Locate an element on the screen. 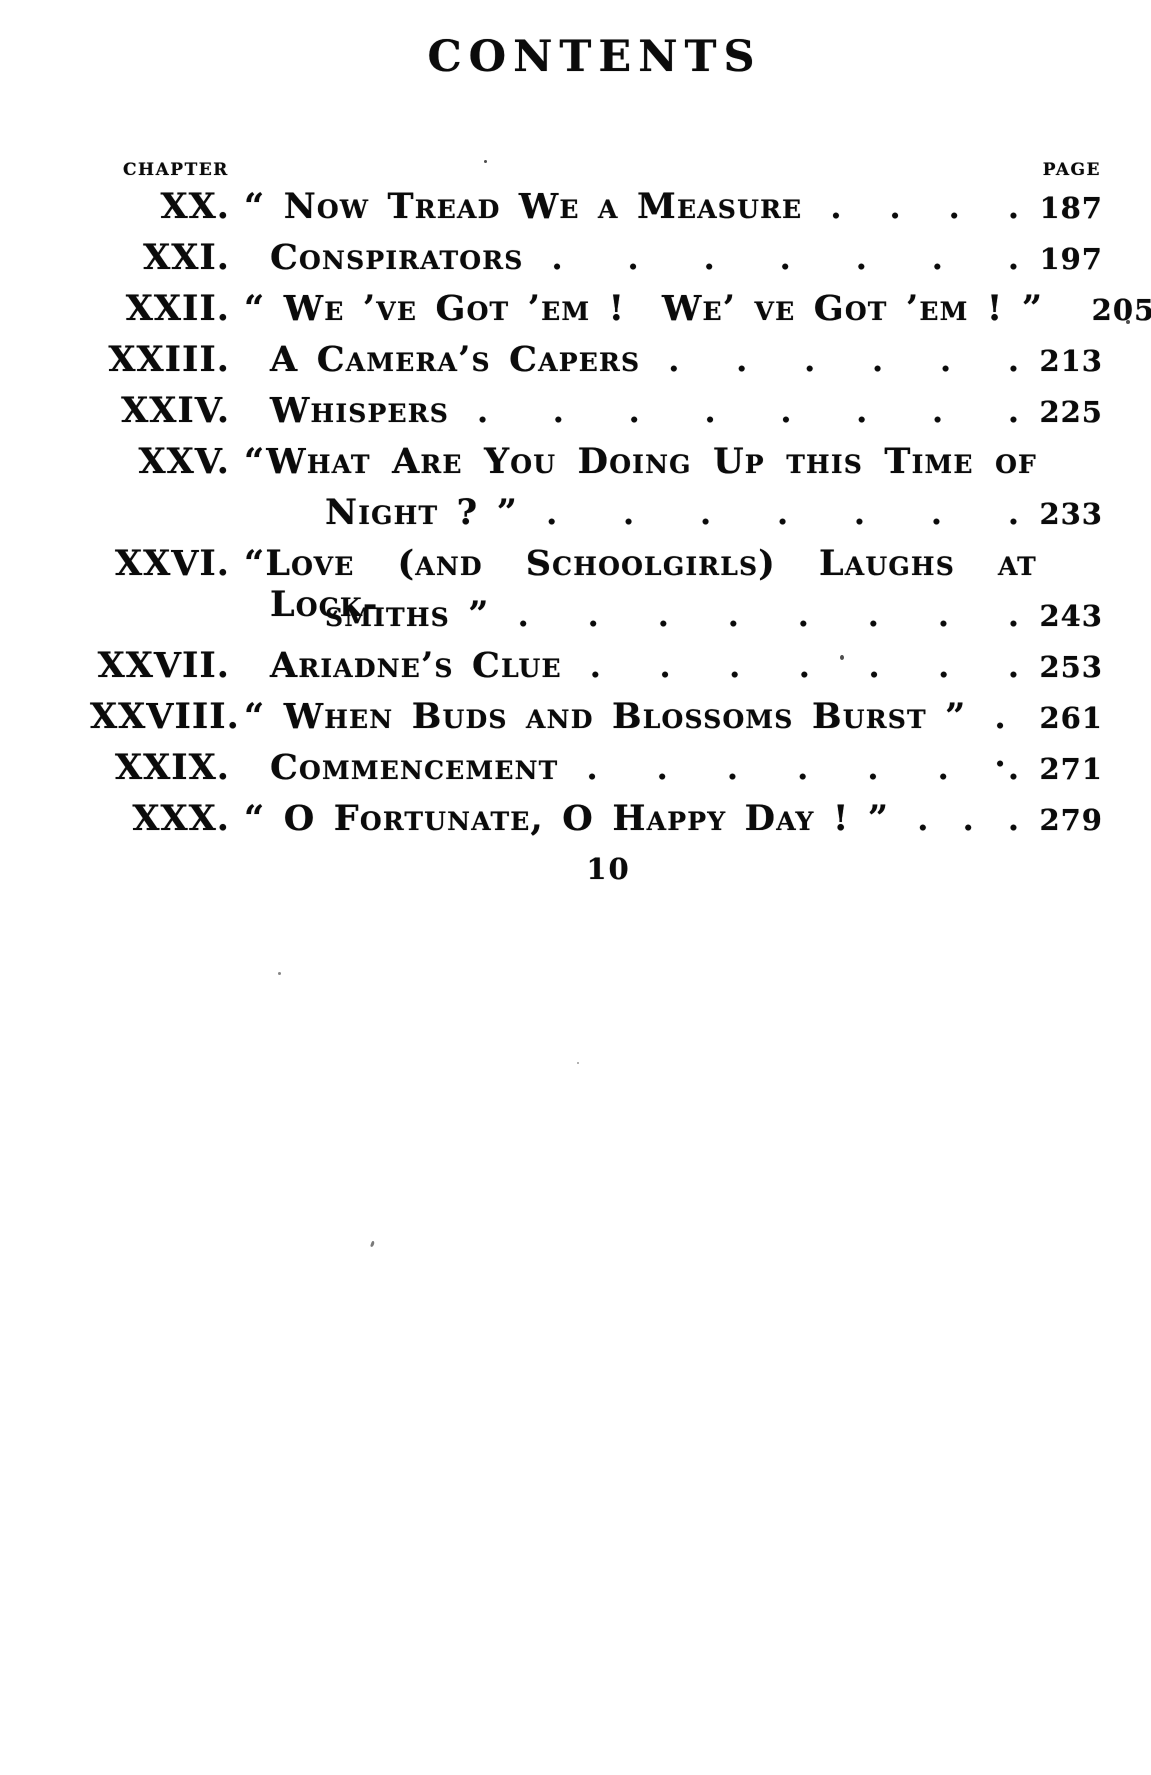  toc-row-xxix: XXIX. Commencement . . . . . . . 271 is located at coordinates (596, 772).